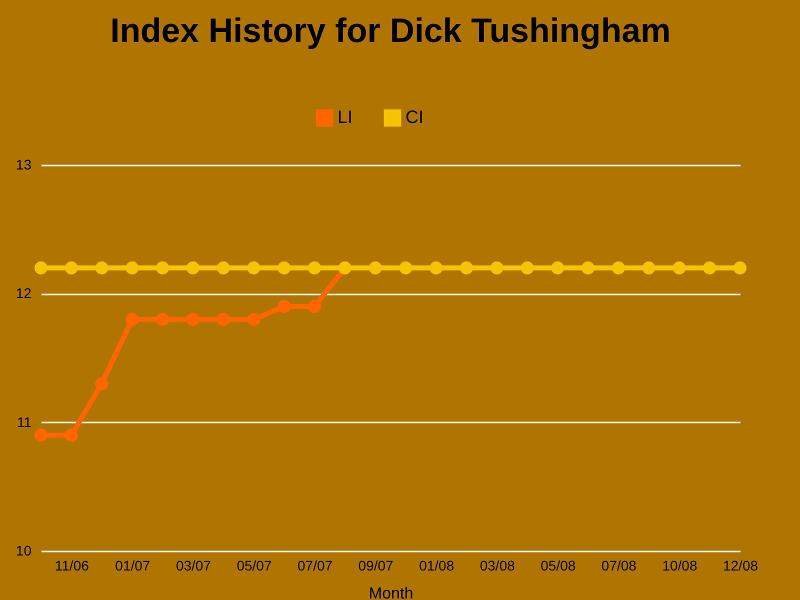 The image size is (800, 600). Describe the element at coordinates (390, 31) in the screenshot. I see `chart-title: Index History for Dick Tushingham` at that location.